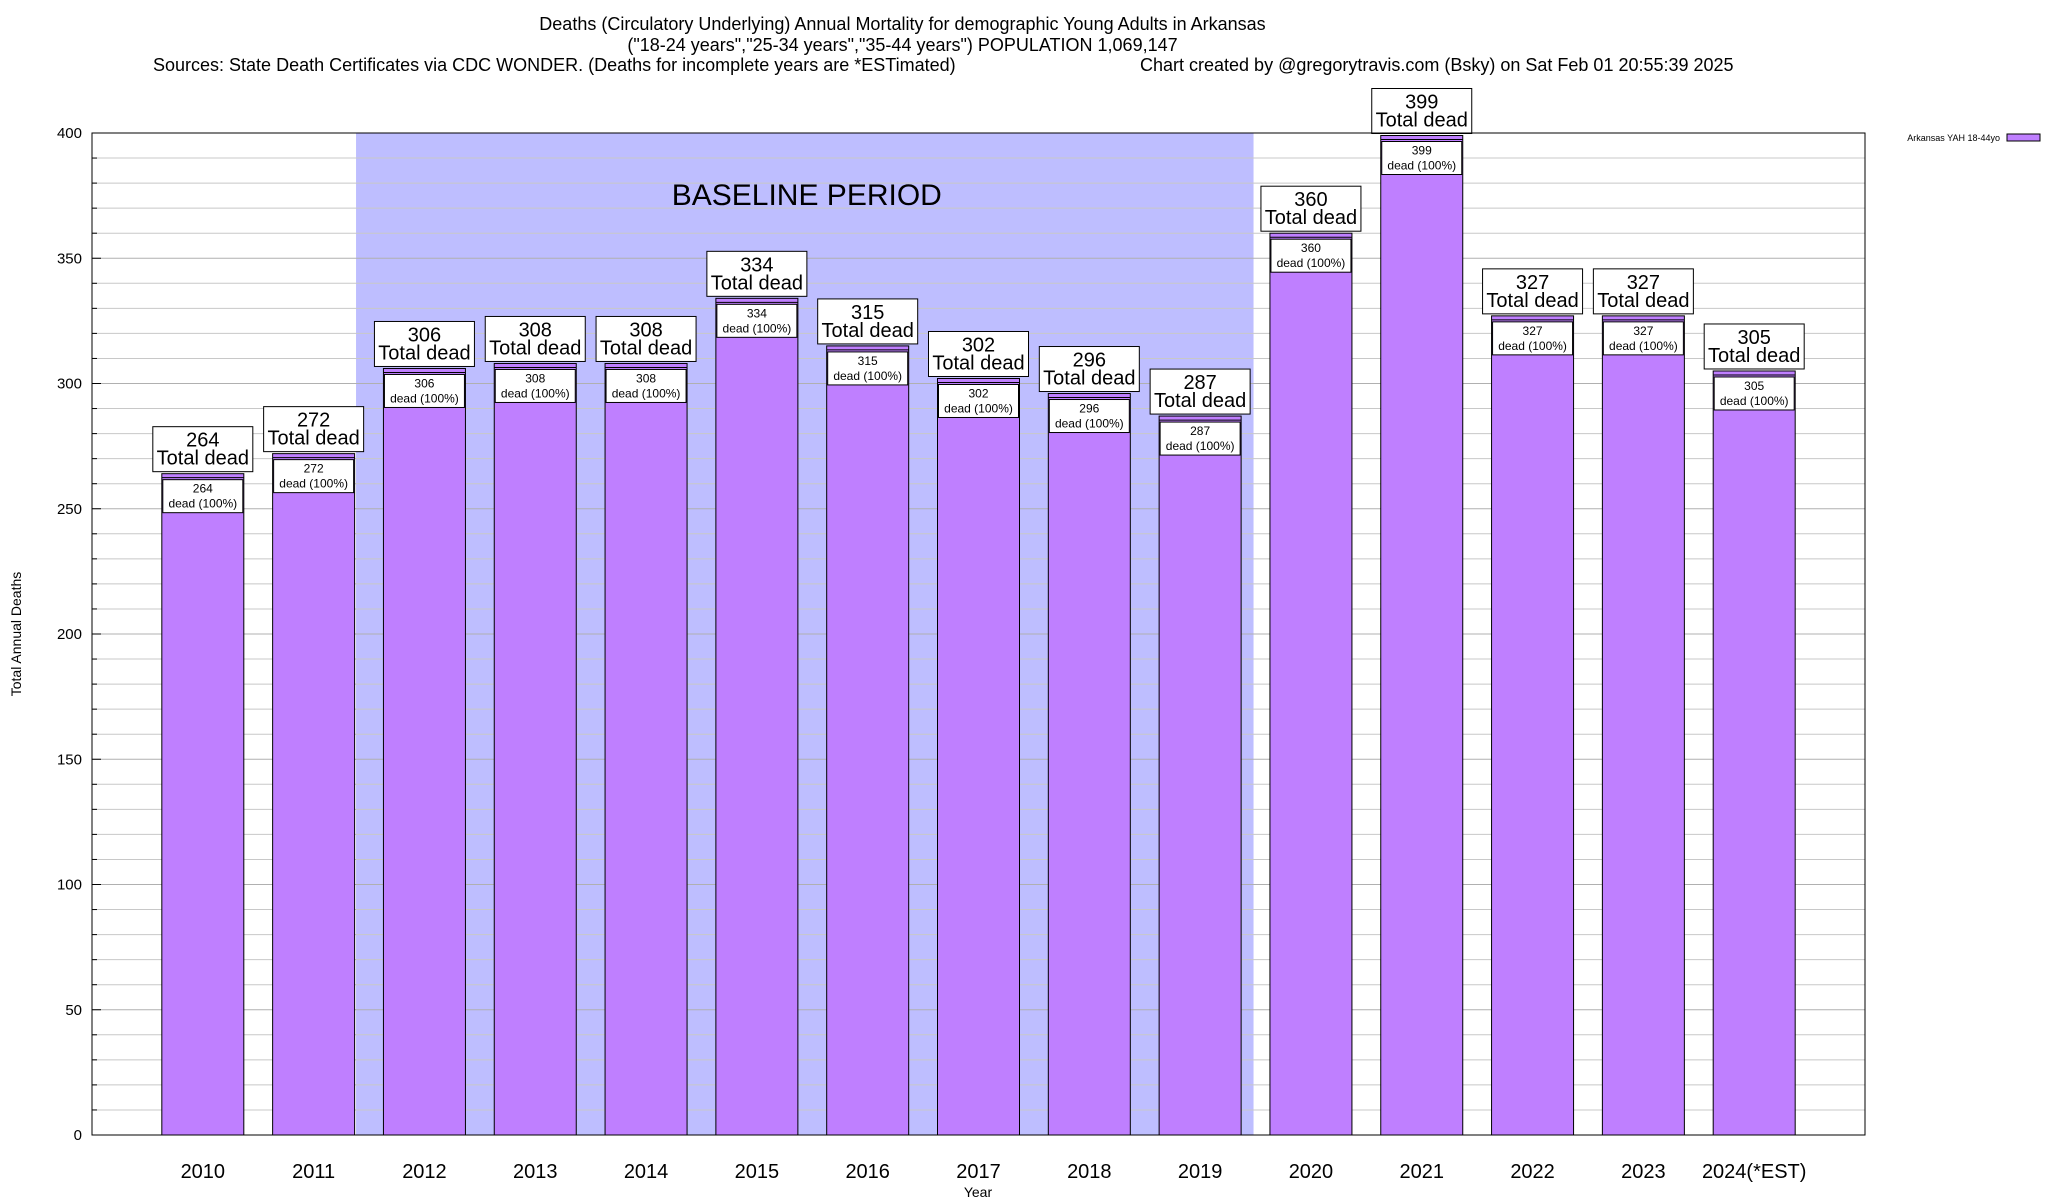 This screenshot has width=2048, height=1200. Describe the element at coordinates (807, 195) in the screenshot. I see `baseline-period-label: BASELINE PERIOD` at that location.